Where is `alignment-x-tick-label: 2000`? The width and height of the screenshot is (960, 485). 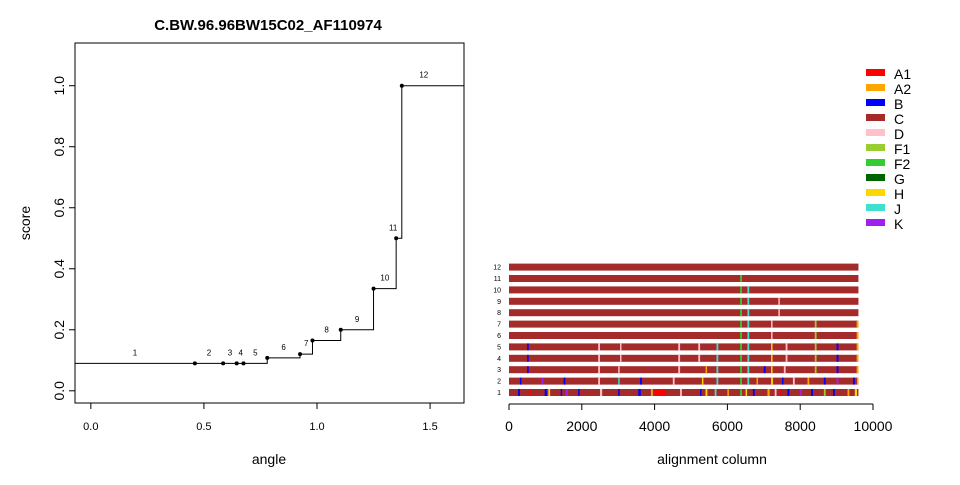 alignment-x-tick-label: 2000 is located at coordinates (581, 426).